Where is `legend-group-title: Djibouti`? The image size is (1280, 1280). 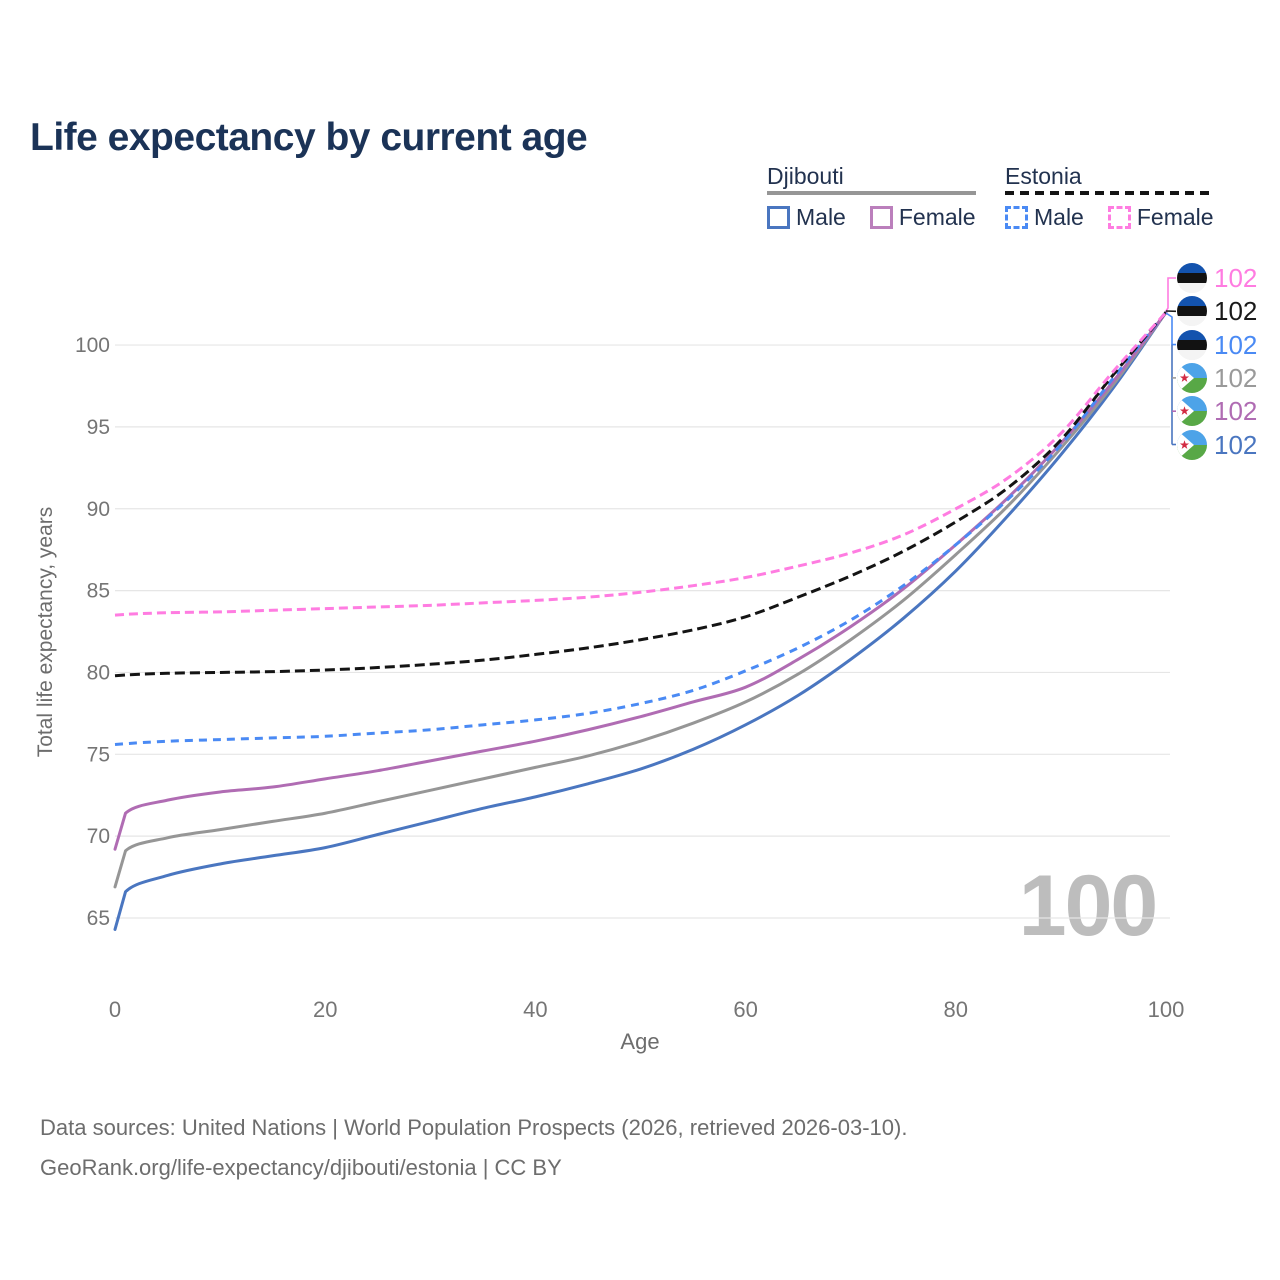
legend-group-title: Djibouti is located at coordinates (805, 176).